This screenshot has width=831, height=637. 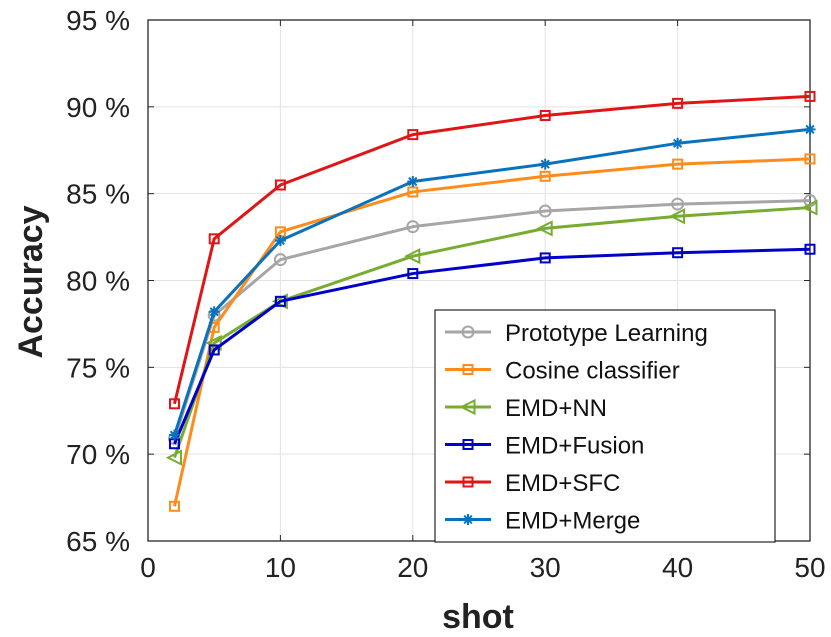 I want to click on legend-label: EMD+NN, so click(x=556, y=408).